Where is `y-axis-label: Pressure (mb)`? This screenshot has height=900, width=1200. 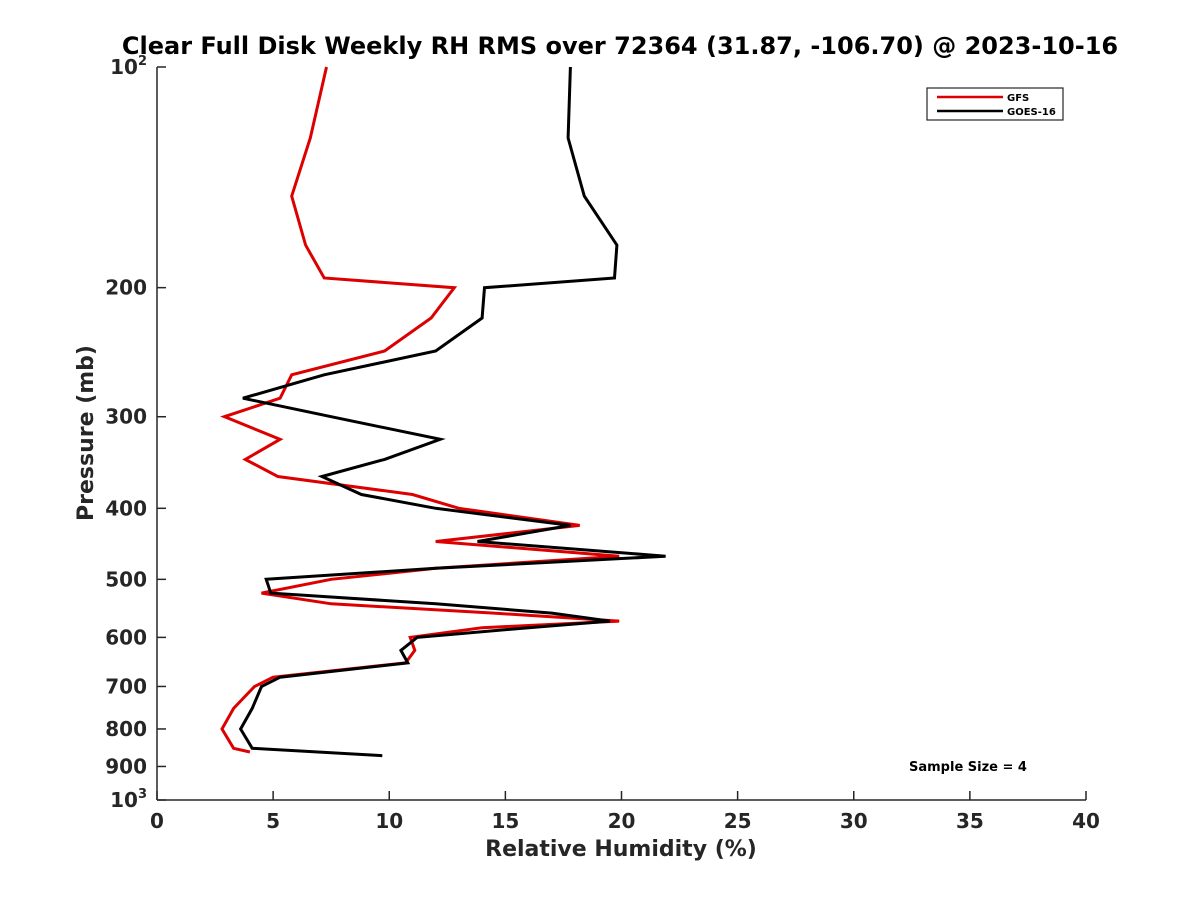
y-axis-label: Pressure (mb) is located at coordinates (86, 433).